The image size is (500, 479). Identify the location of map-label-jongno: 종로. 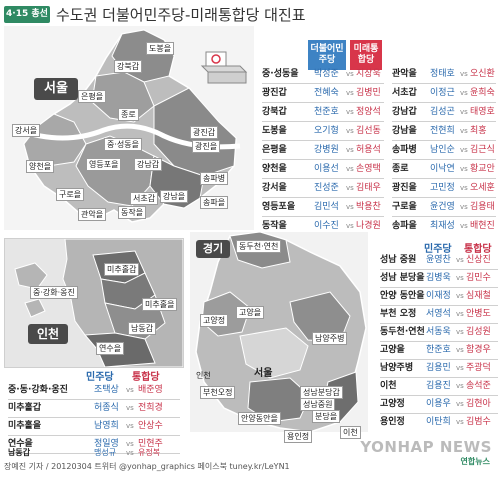
(128, 114).